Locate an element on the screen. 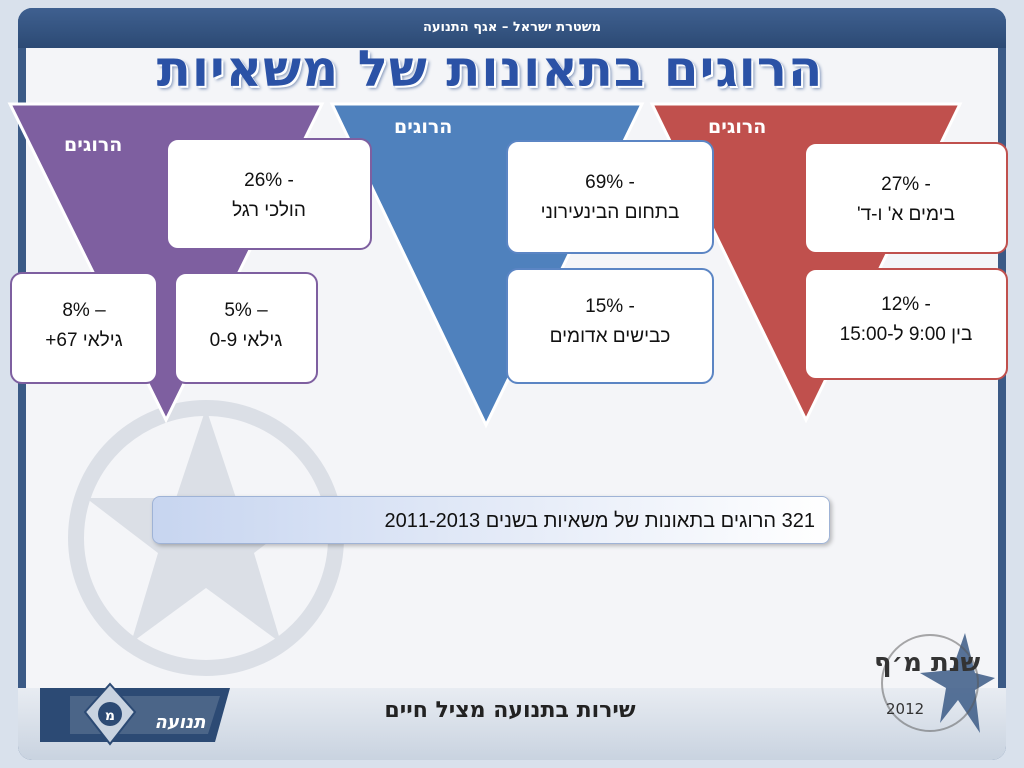 This screenshot has width=1024, height=768. red-roads-box: - 15% כבישים אדומים is located at coordinates (610, 326).